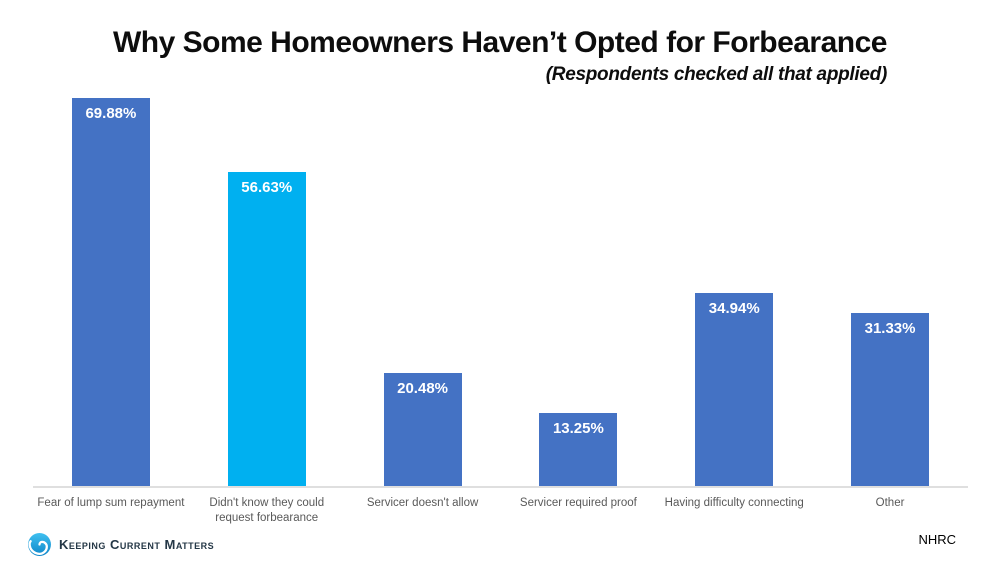  Describe the element at coordinates (39, 544) in the screenshot. I see `kcm-swirl-icon` at that location.